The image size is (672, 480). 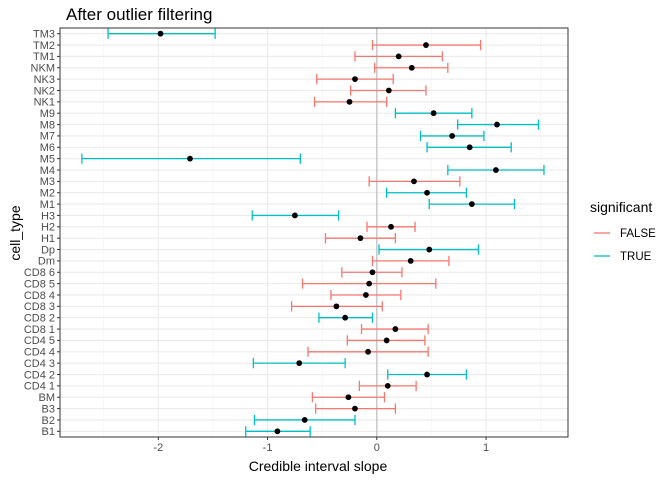 I want to click on y-tick-label: H1, so click(x=48, y=239).